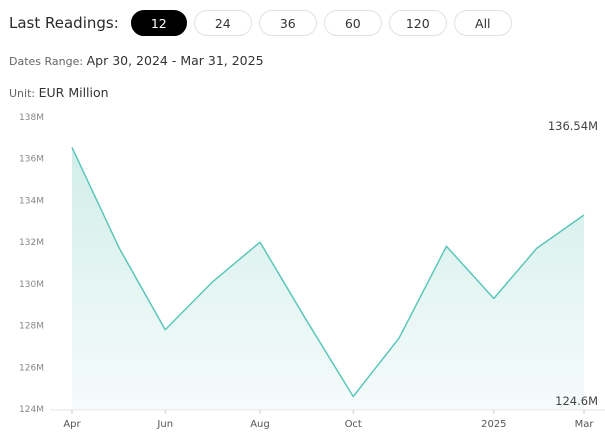 The height and width of the screenshot is (441, 605). What do you see at coordinates (353, 424) in the screenshot?
I see `x-tick-label: Oct` at bounding box center [353, 424].